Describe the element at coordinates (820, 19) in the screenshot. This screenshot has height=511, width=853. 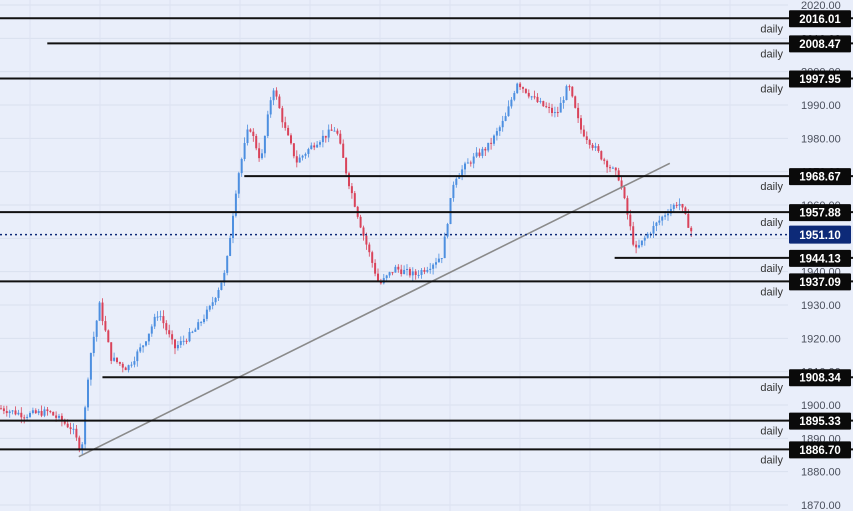
I see `level-price-badge` at that location.